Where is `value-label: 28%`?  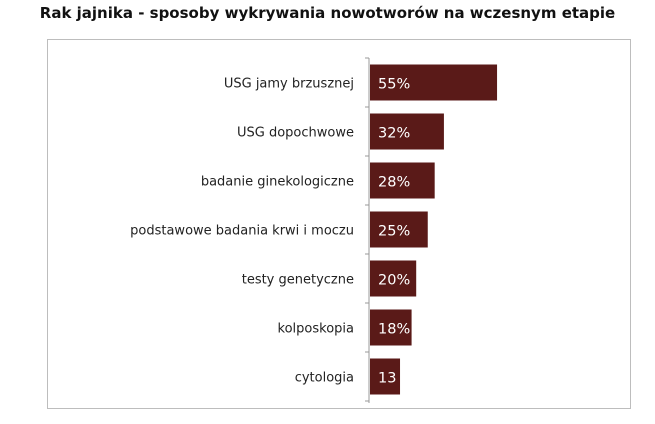
value-label: 28% is located at coordinates (394, 183).